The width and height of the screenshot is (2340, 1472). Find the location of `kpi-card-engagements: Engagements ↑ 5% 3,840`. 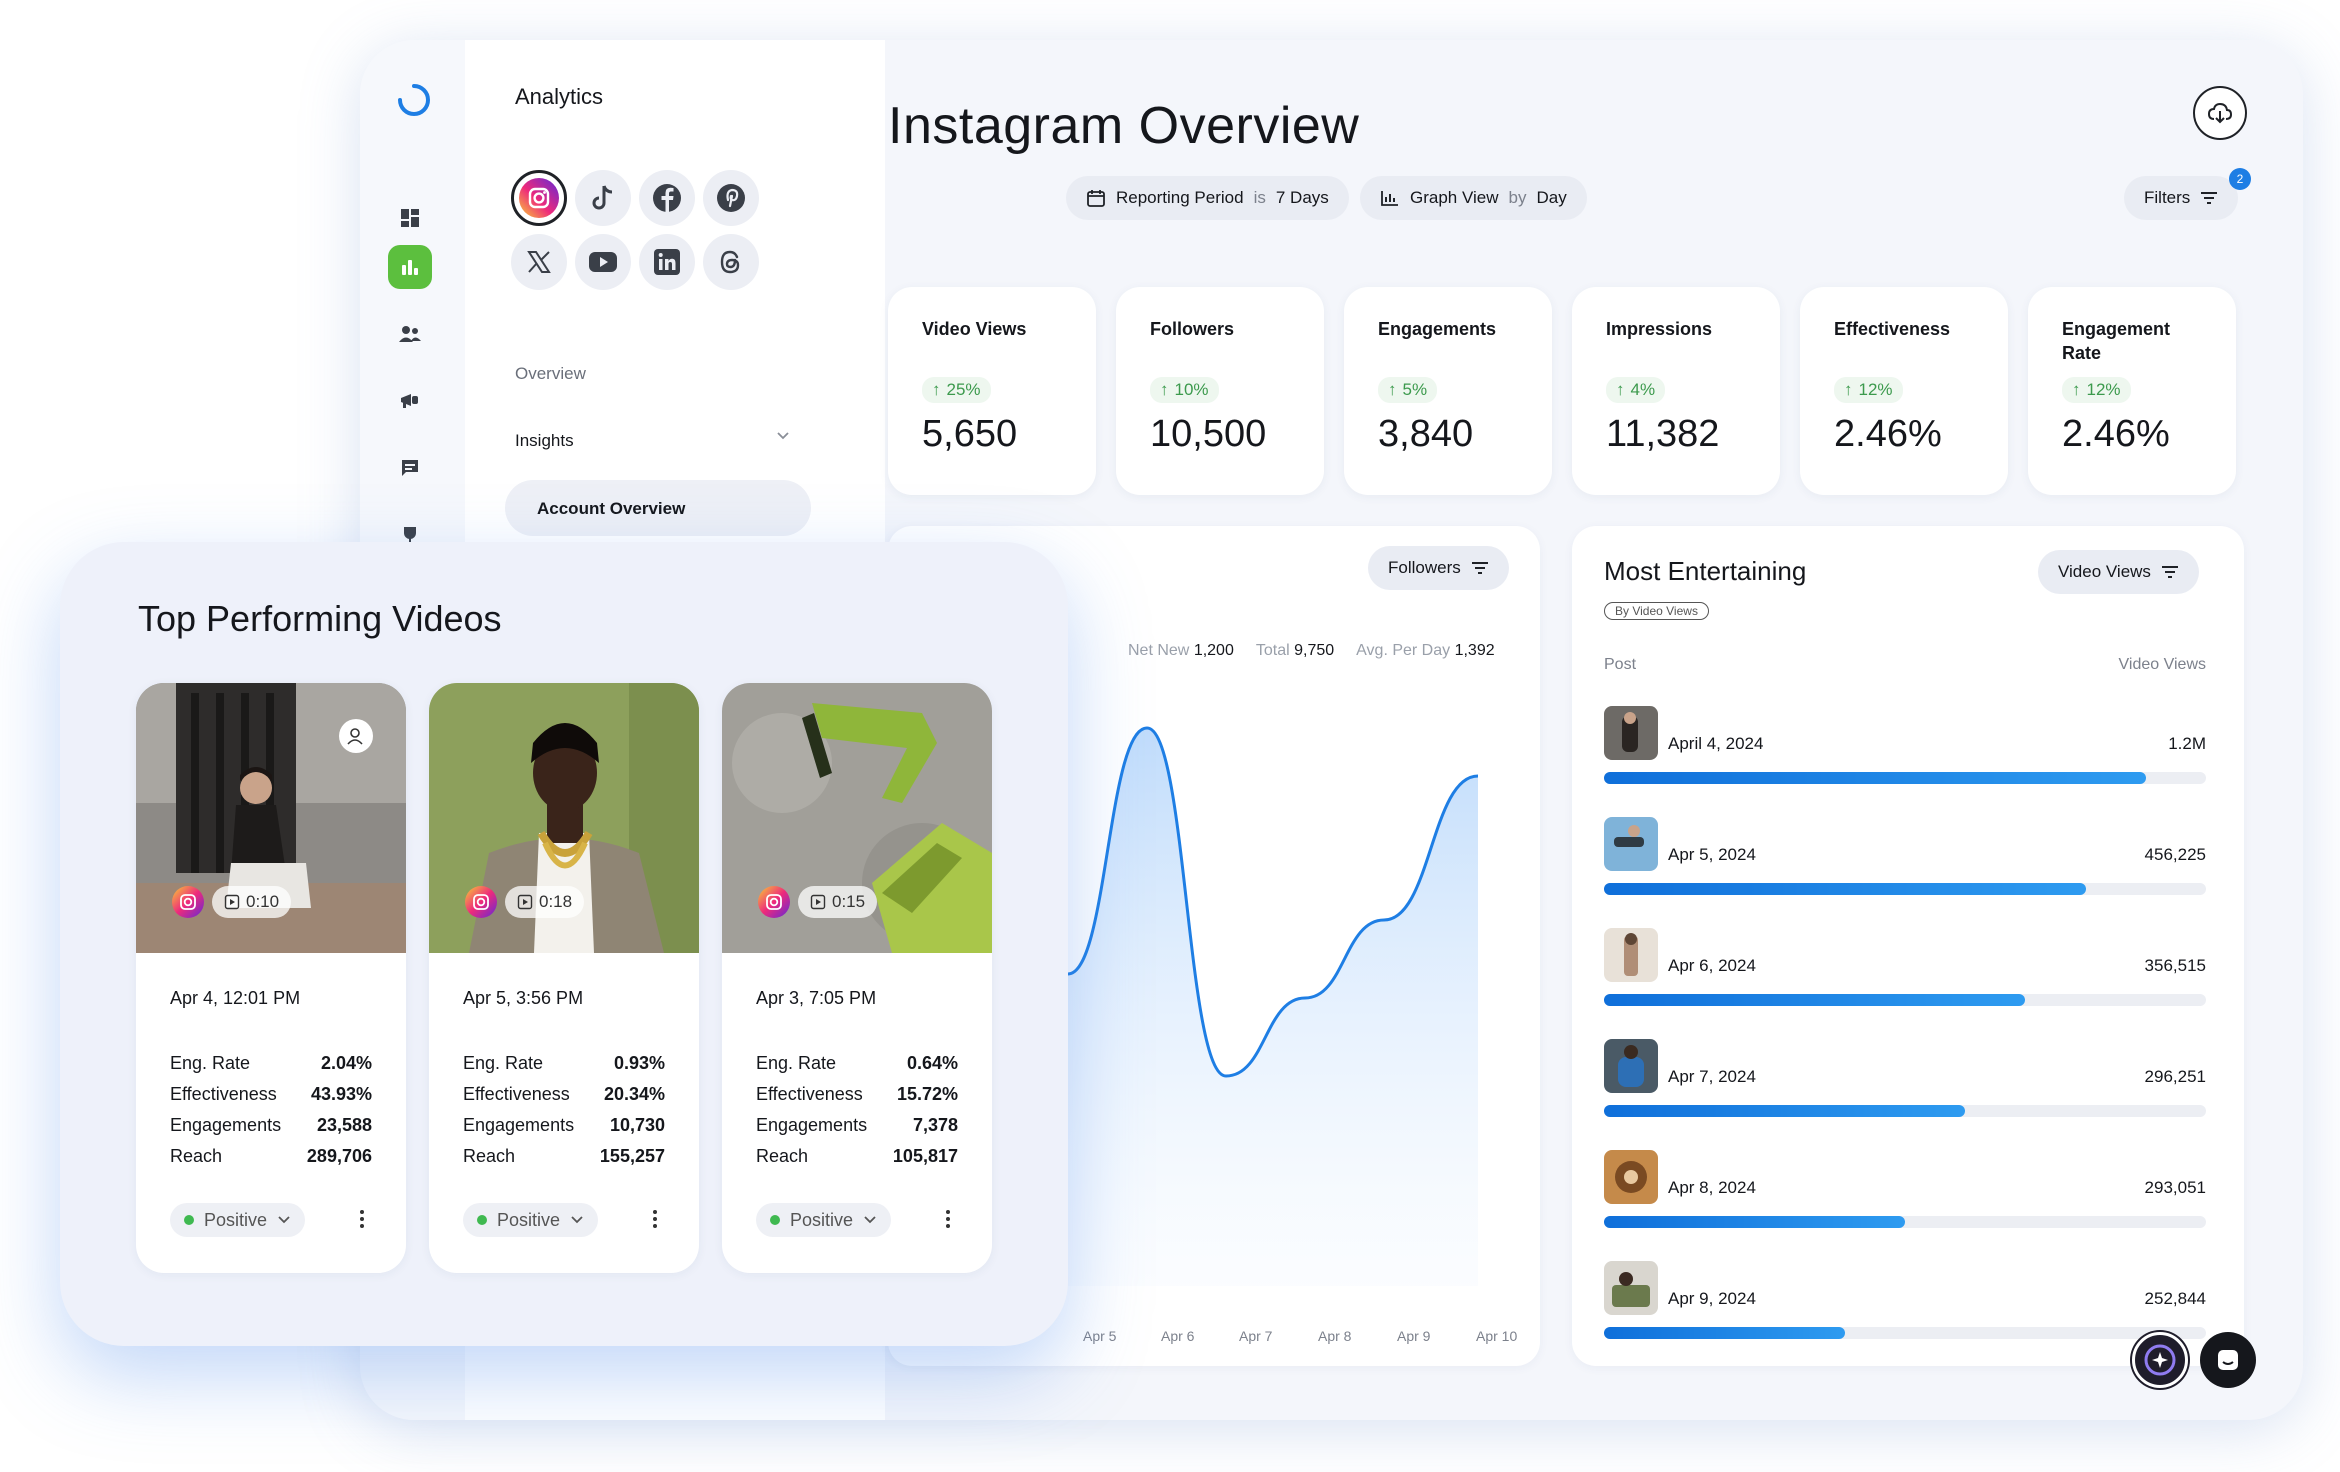

kpi-card-engagements: Engagements ↑ 5% 3,840 is located at coordinates (1448, 391).